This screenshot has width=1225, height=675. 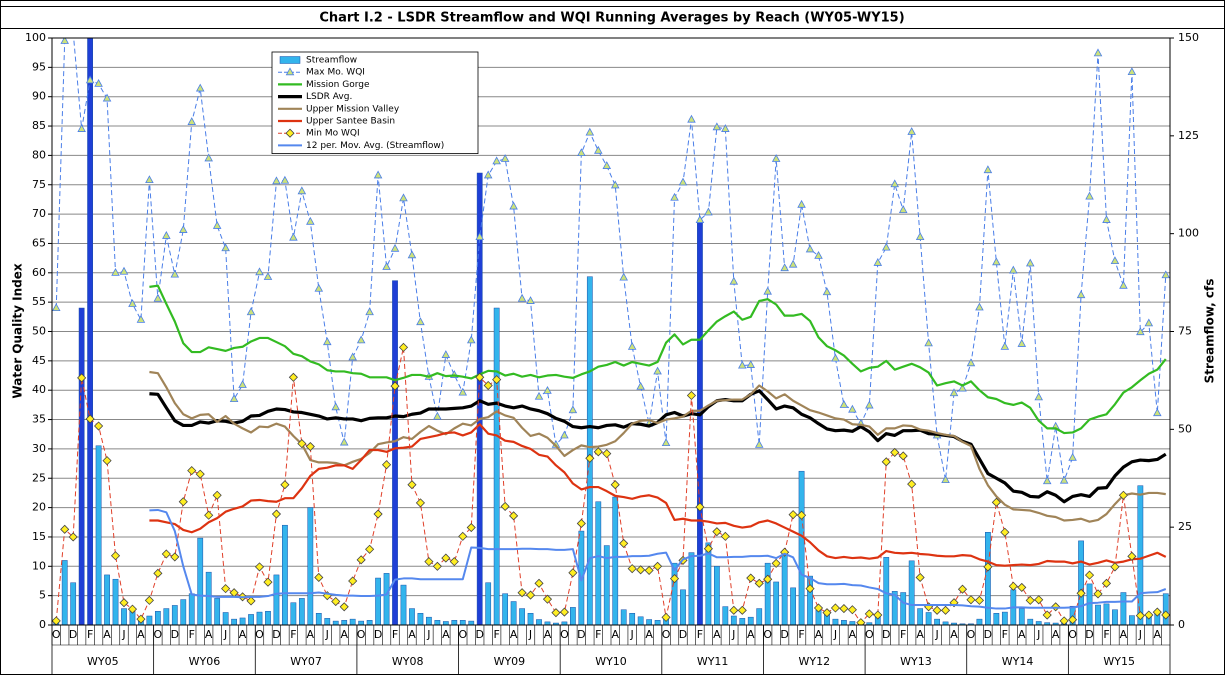 I want to click on x-tick-label: F, so click(x=496, y=634).